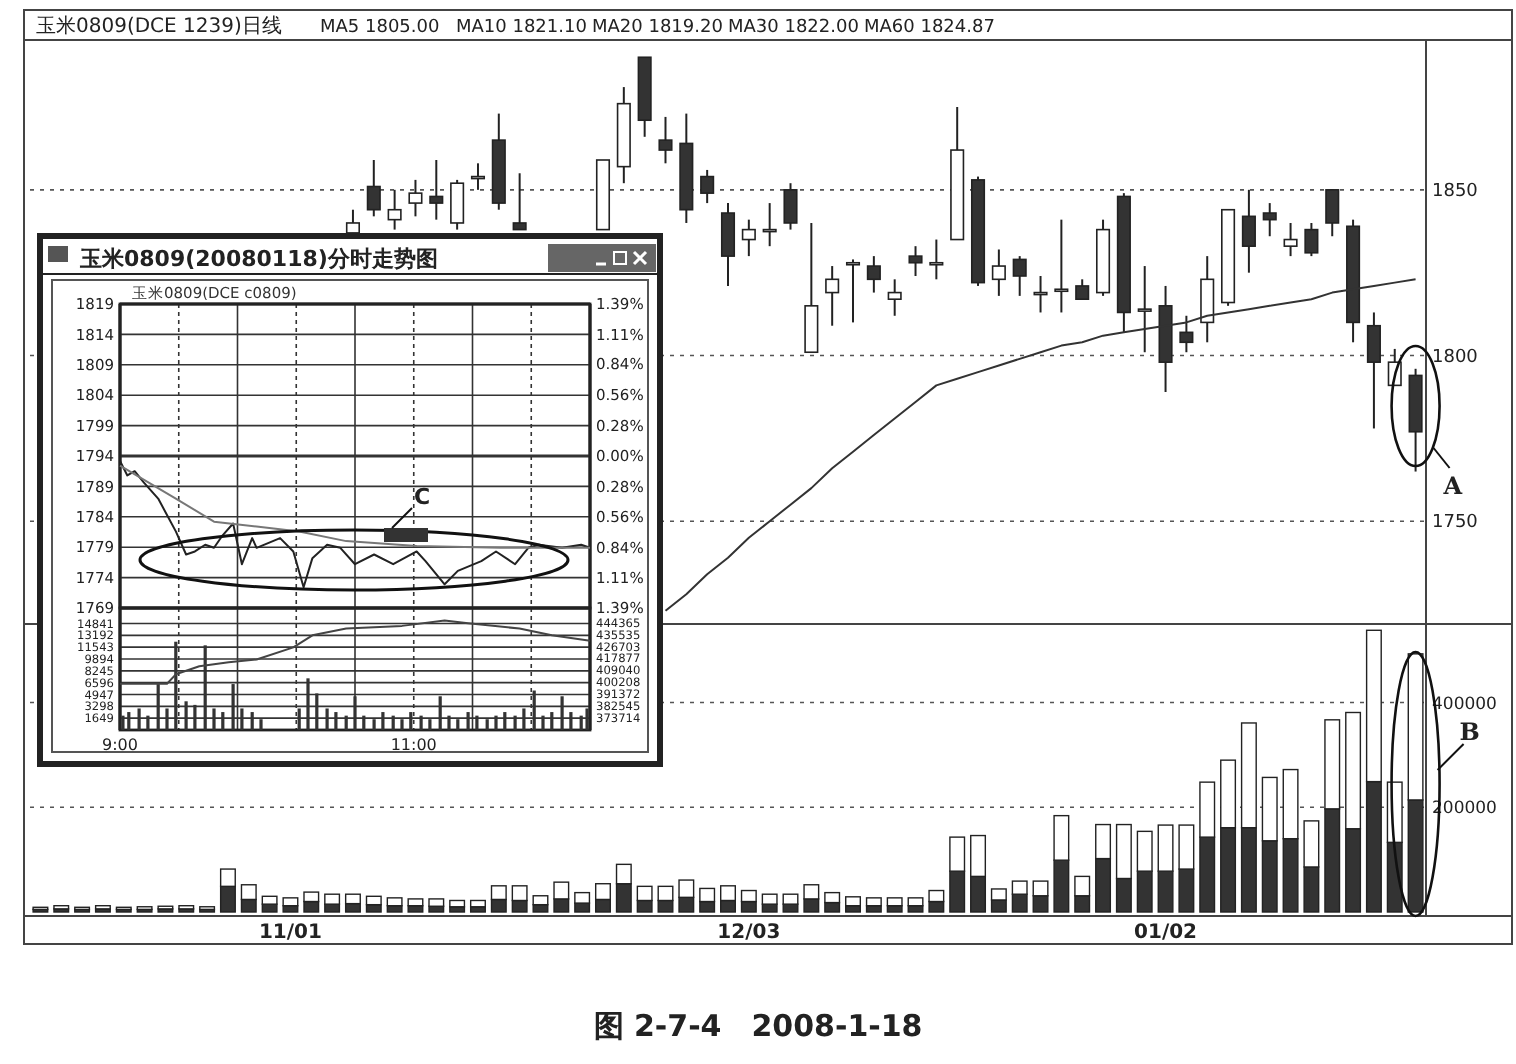 This screenshot has height=1064, width=1516. Describe the element at coordinates (1455, 357) in the screenshot. I see `y-tick-label: 1800` at that location.